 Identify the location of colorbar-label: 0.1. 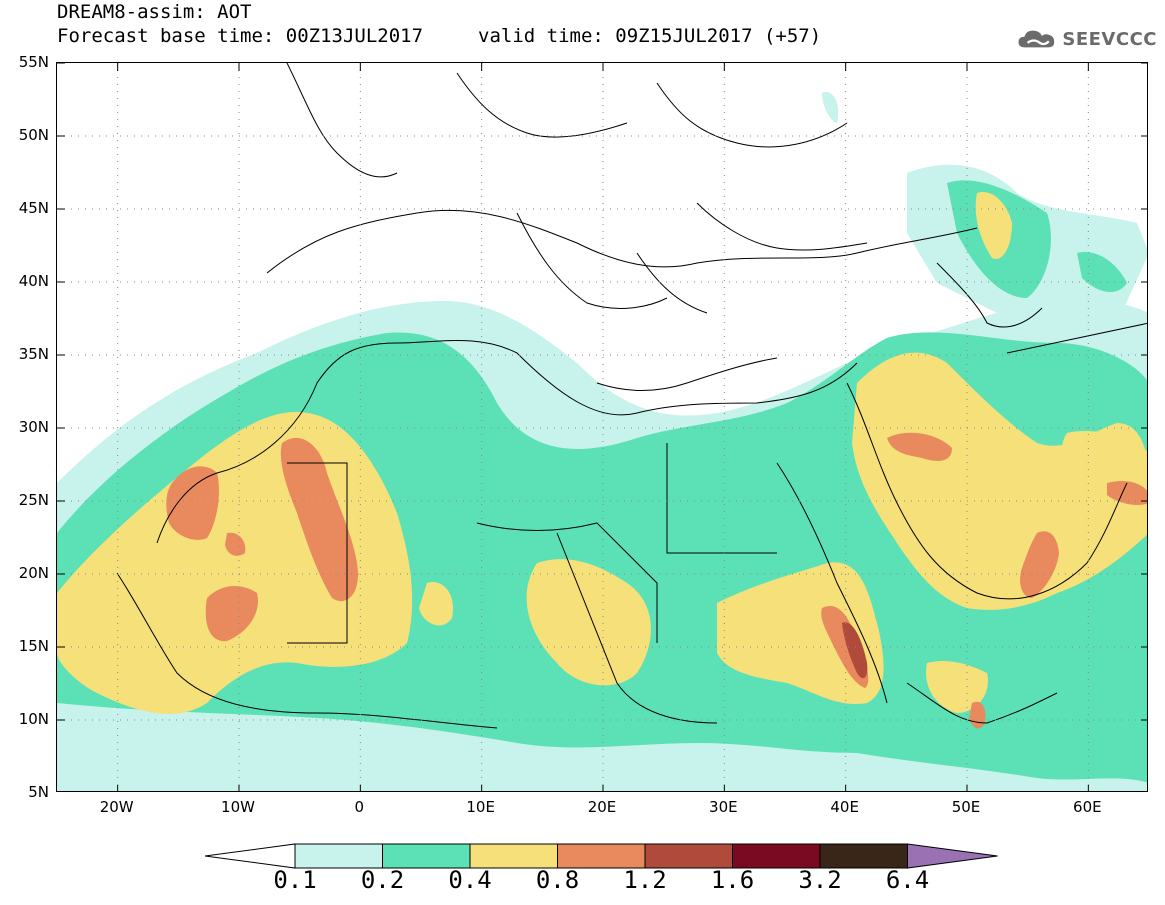
(295, 880).